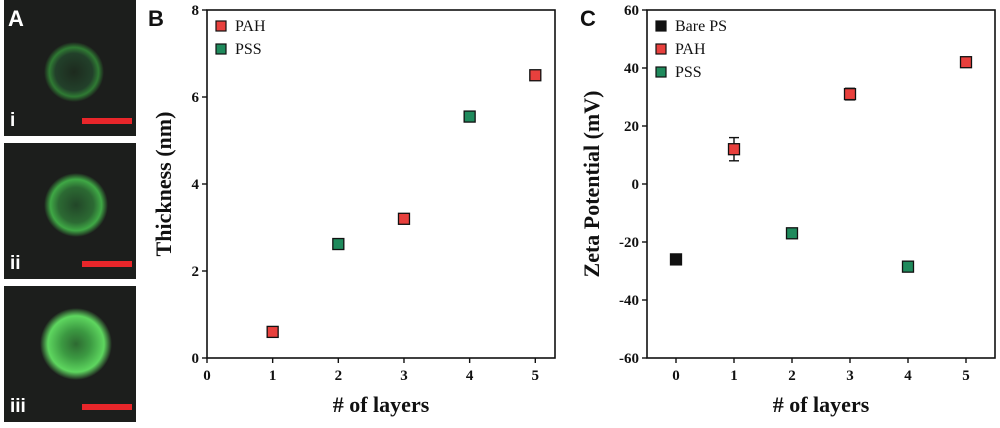 The height and width of the screenshot is (428, 1000). Describe the element at coordinates (690, 49) in the screenshot. I see `legend-label-pah-c: PAH` at that location.